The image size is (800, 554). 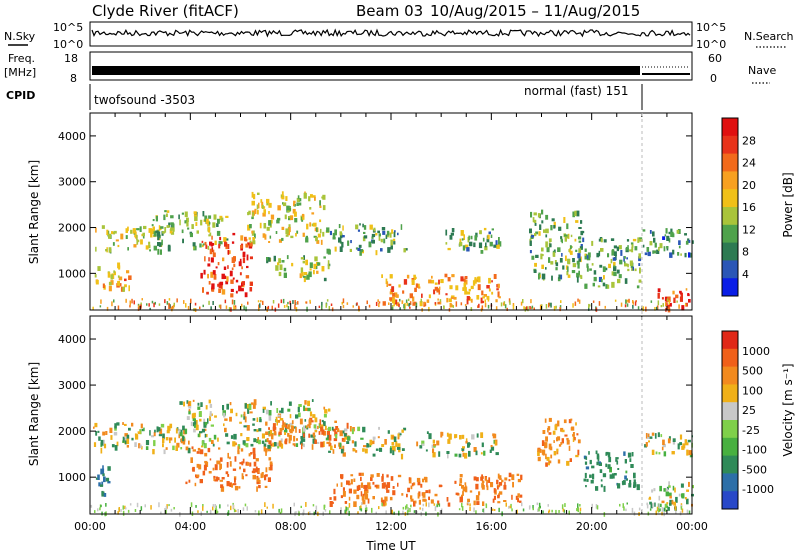 I want to click on station-title: Clyde River (fitACF), so click(x=165, y=11).